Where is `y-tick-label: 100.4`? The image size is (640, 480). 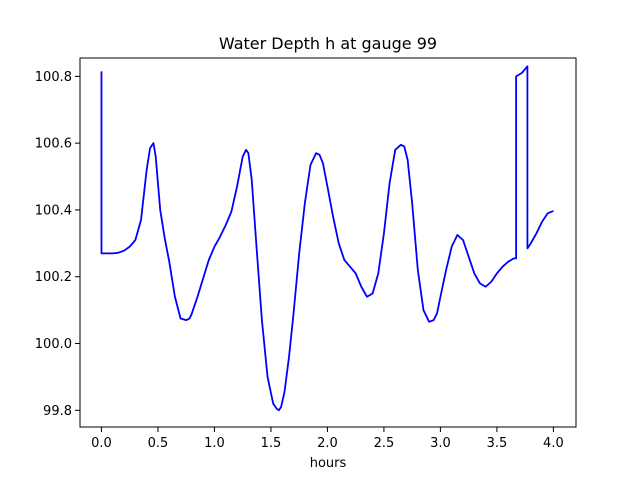
y-tick-label: 100.4 is located at coordinates (53, 210).